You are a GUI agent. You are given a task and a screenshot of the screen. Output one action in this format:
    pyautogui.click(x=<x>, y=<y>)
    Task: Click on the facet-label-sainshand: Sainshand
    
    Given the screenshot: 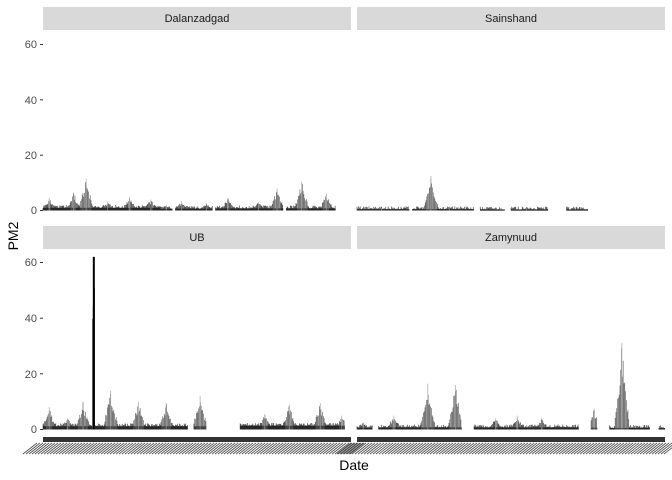 What is the action you would take?
    pyautogui.click(x=511, y=19)
    